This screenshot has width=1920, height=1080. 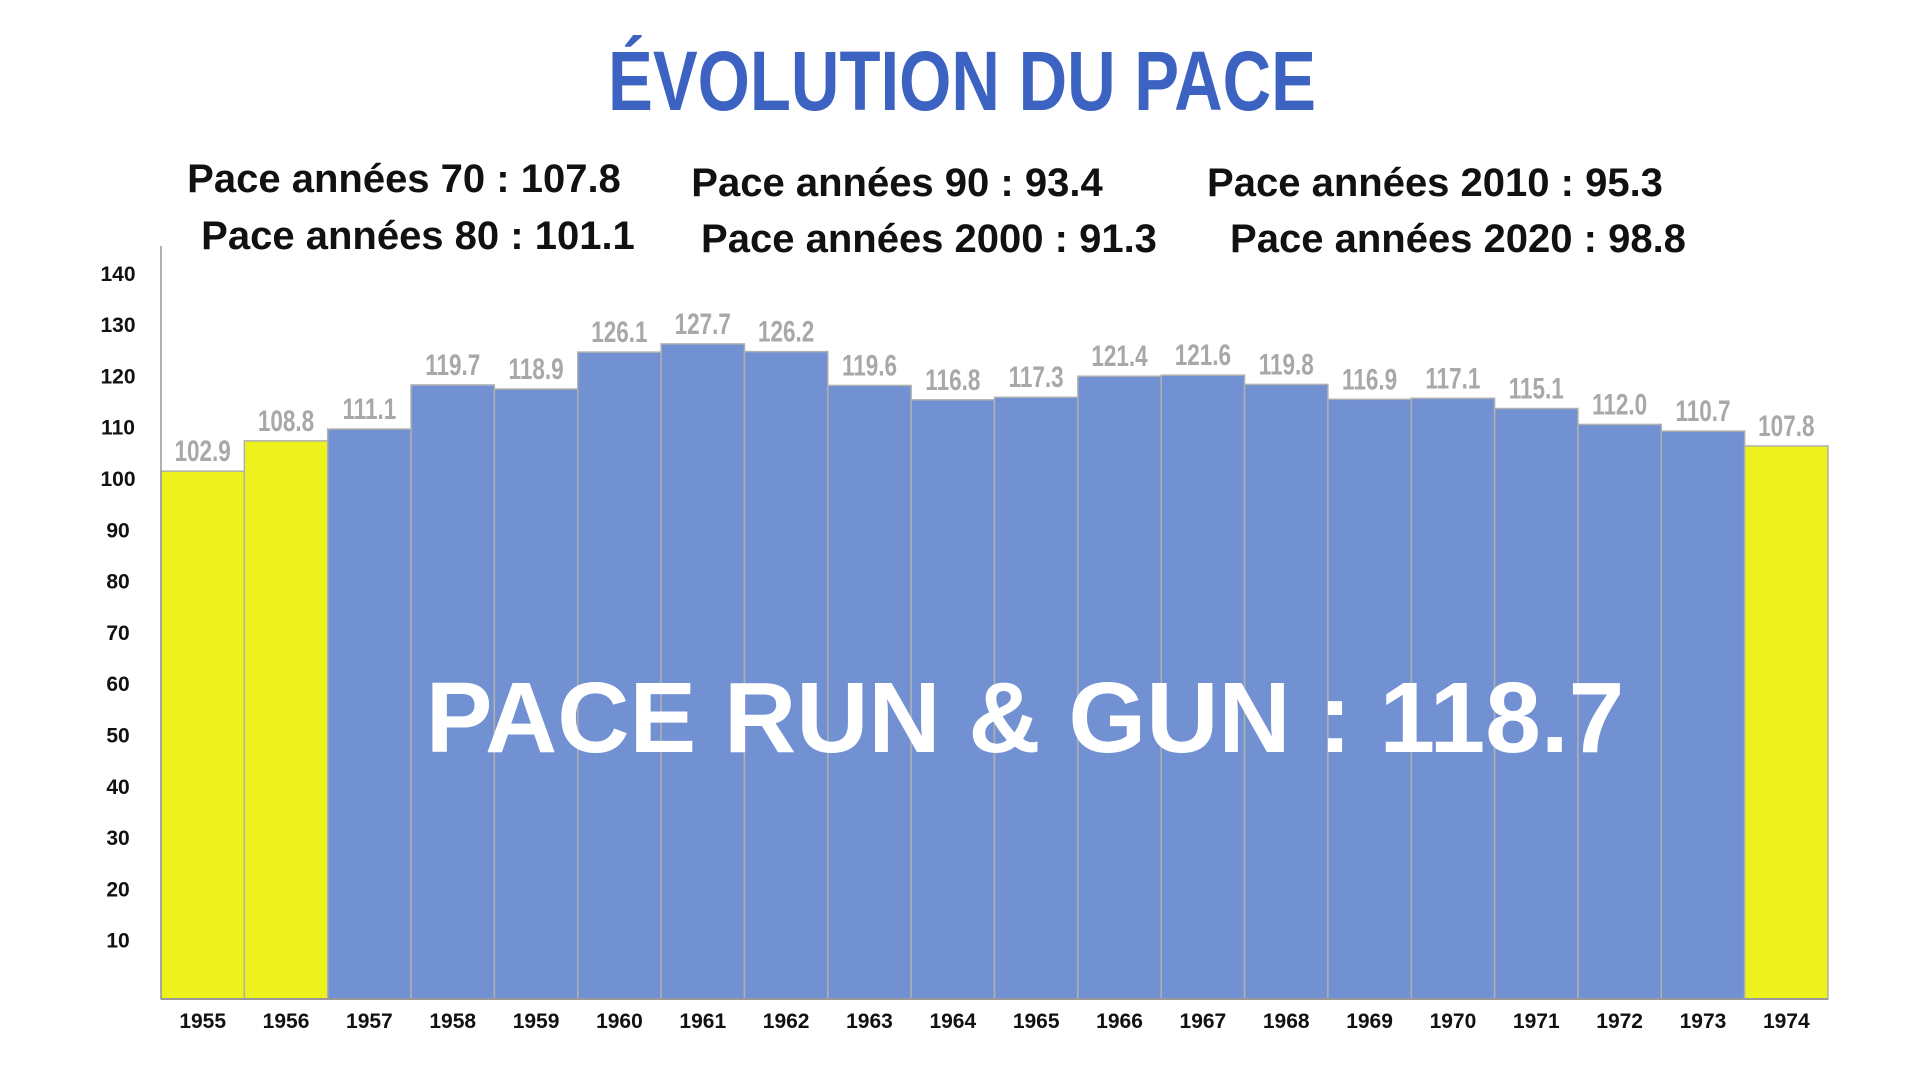 What do you see at coordinates (1536, 1021) in the screenshot?
I see `x-tick-1971: 1971` at bounding box center [1536, 1021].